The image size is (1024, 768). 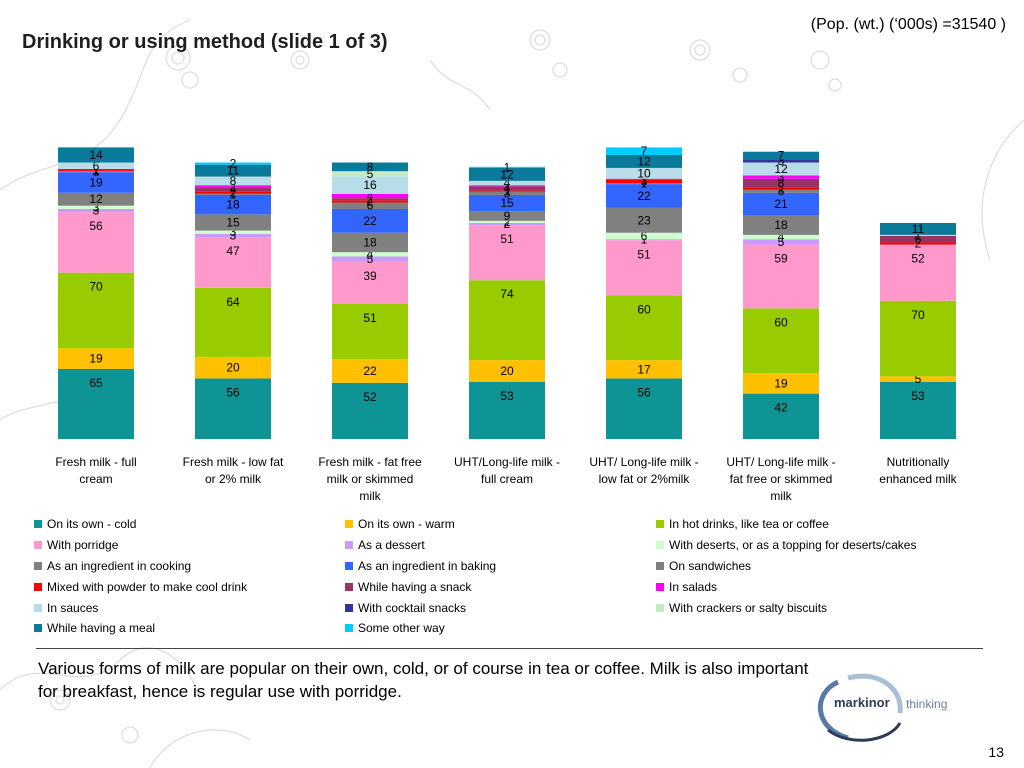 What do you see at coordinates (908, 24) in the screenshot?
I see `population-note: (Pop. (wt.) (‘000s) =31540 )` at bounding box center [908, 24].